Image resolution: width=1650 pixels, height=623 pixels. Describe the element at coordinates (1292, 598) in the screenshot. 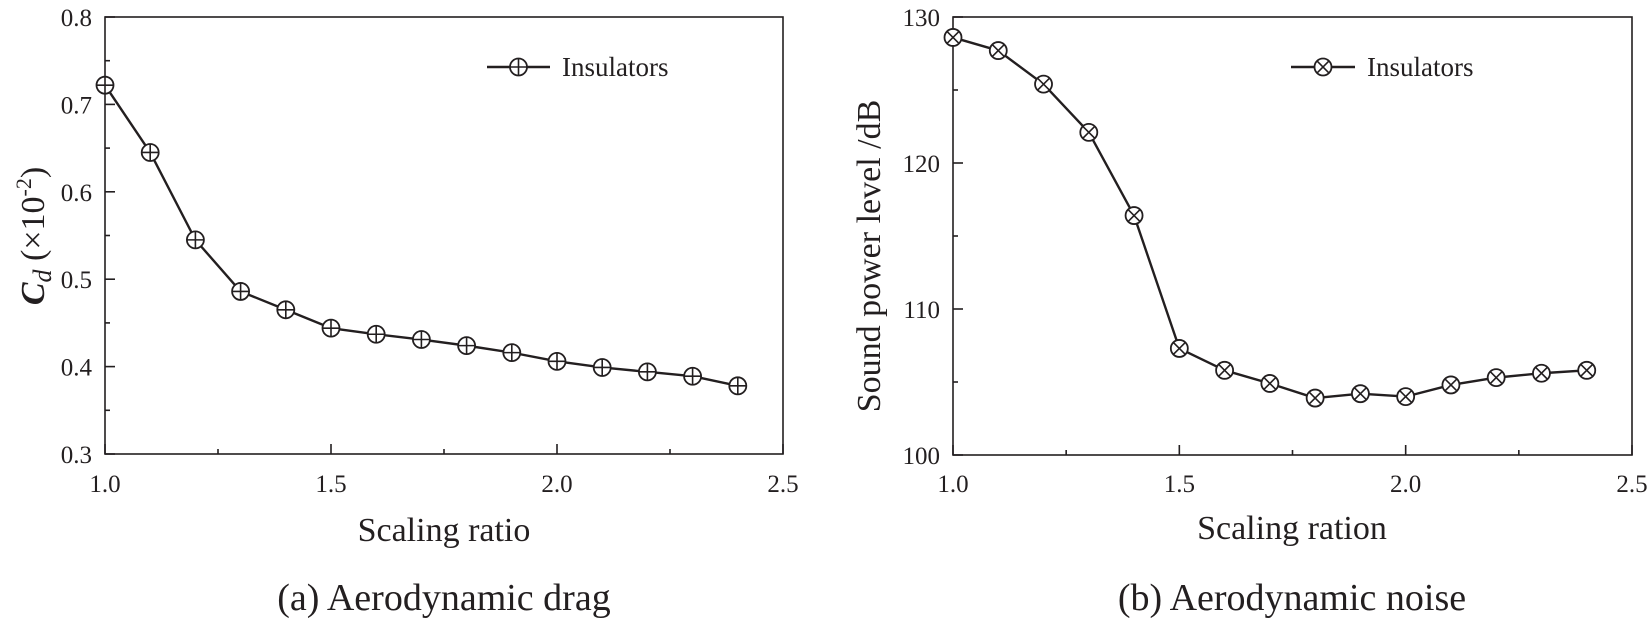

I see `caption: (b) Aerodynamic noise` at that location.